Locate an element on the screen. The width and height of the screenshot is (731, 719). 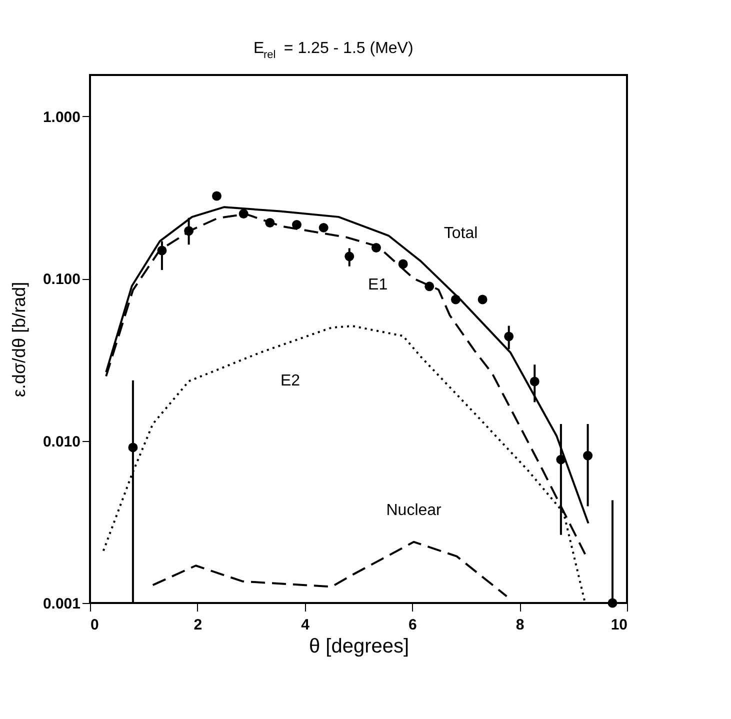
series-label: E1 is located at coordinates (378, 285).